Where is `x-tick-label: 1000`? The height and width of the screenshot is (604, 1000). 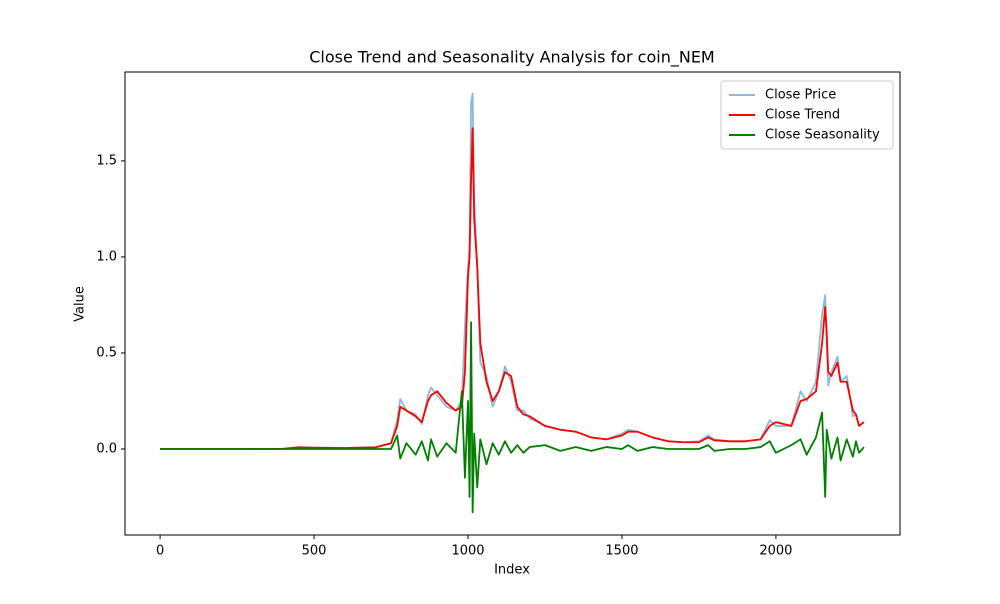 x-tick-label: 1000 is located at coordinates (467, 551).